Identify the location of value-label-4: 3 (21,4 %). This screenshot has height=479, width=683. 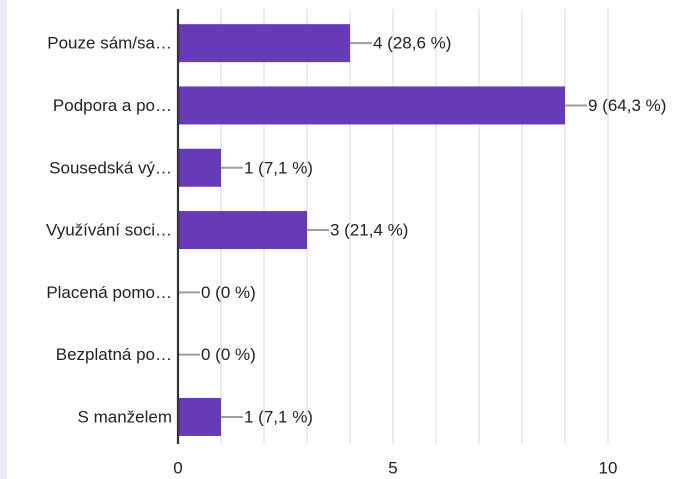
(369, 230).